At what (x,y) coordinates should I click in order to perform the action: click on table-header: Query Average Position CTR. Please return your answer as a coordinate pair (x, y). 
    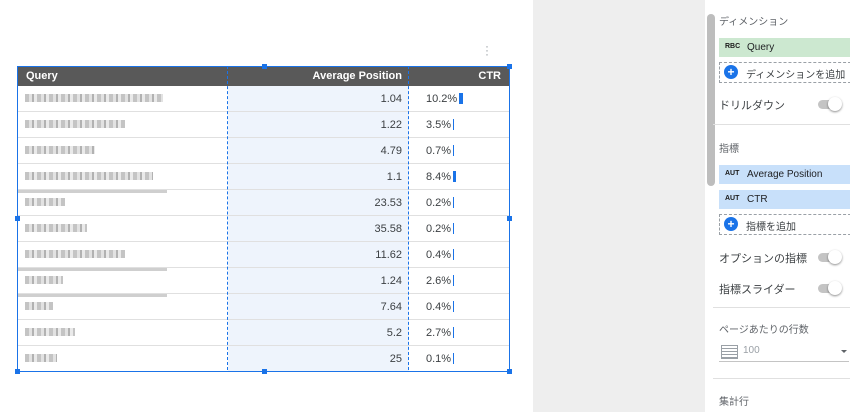
    Looking at the image, I should click on (263, 76).